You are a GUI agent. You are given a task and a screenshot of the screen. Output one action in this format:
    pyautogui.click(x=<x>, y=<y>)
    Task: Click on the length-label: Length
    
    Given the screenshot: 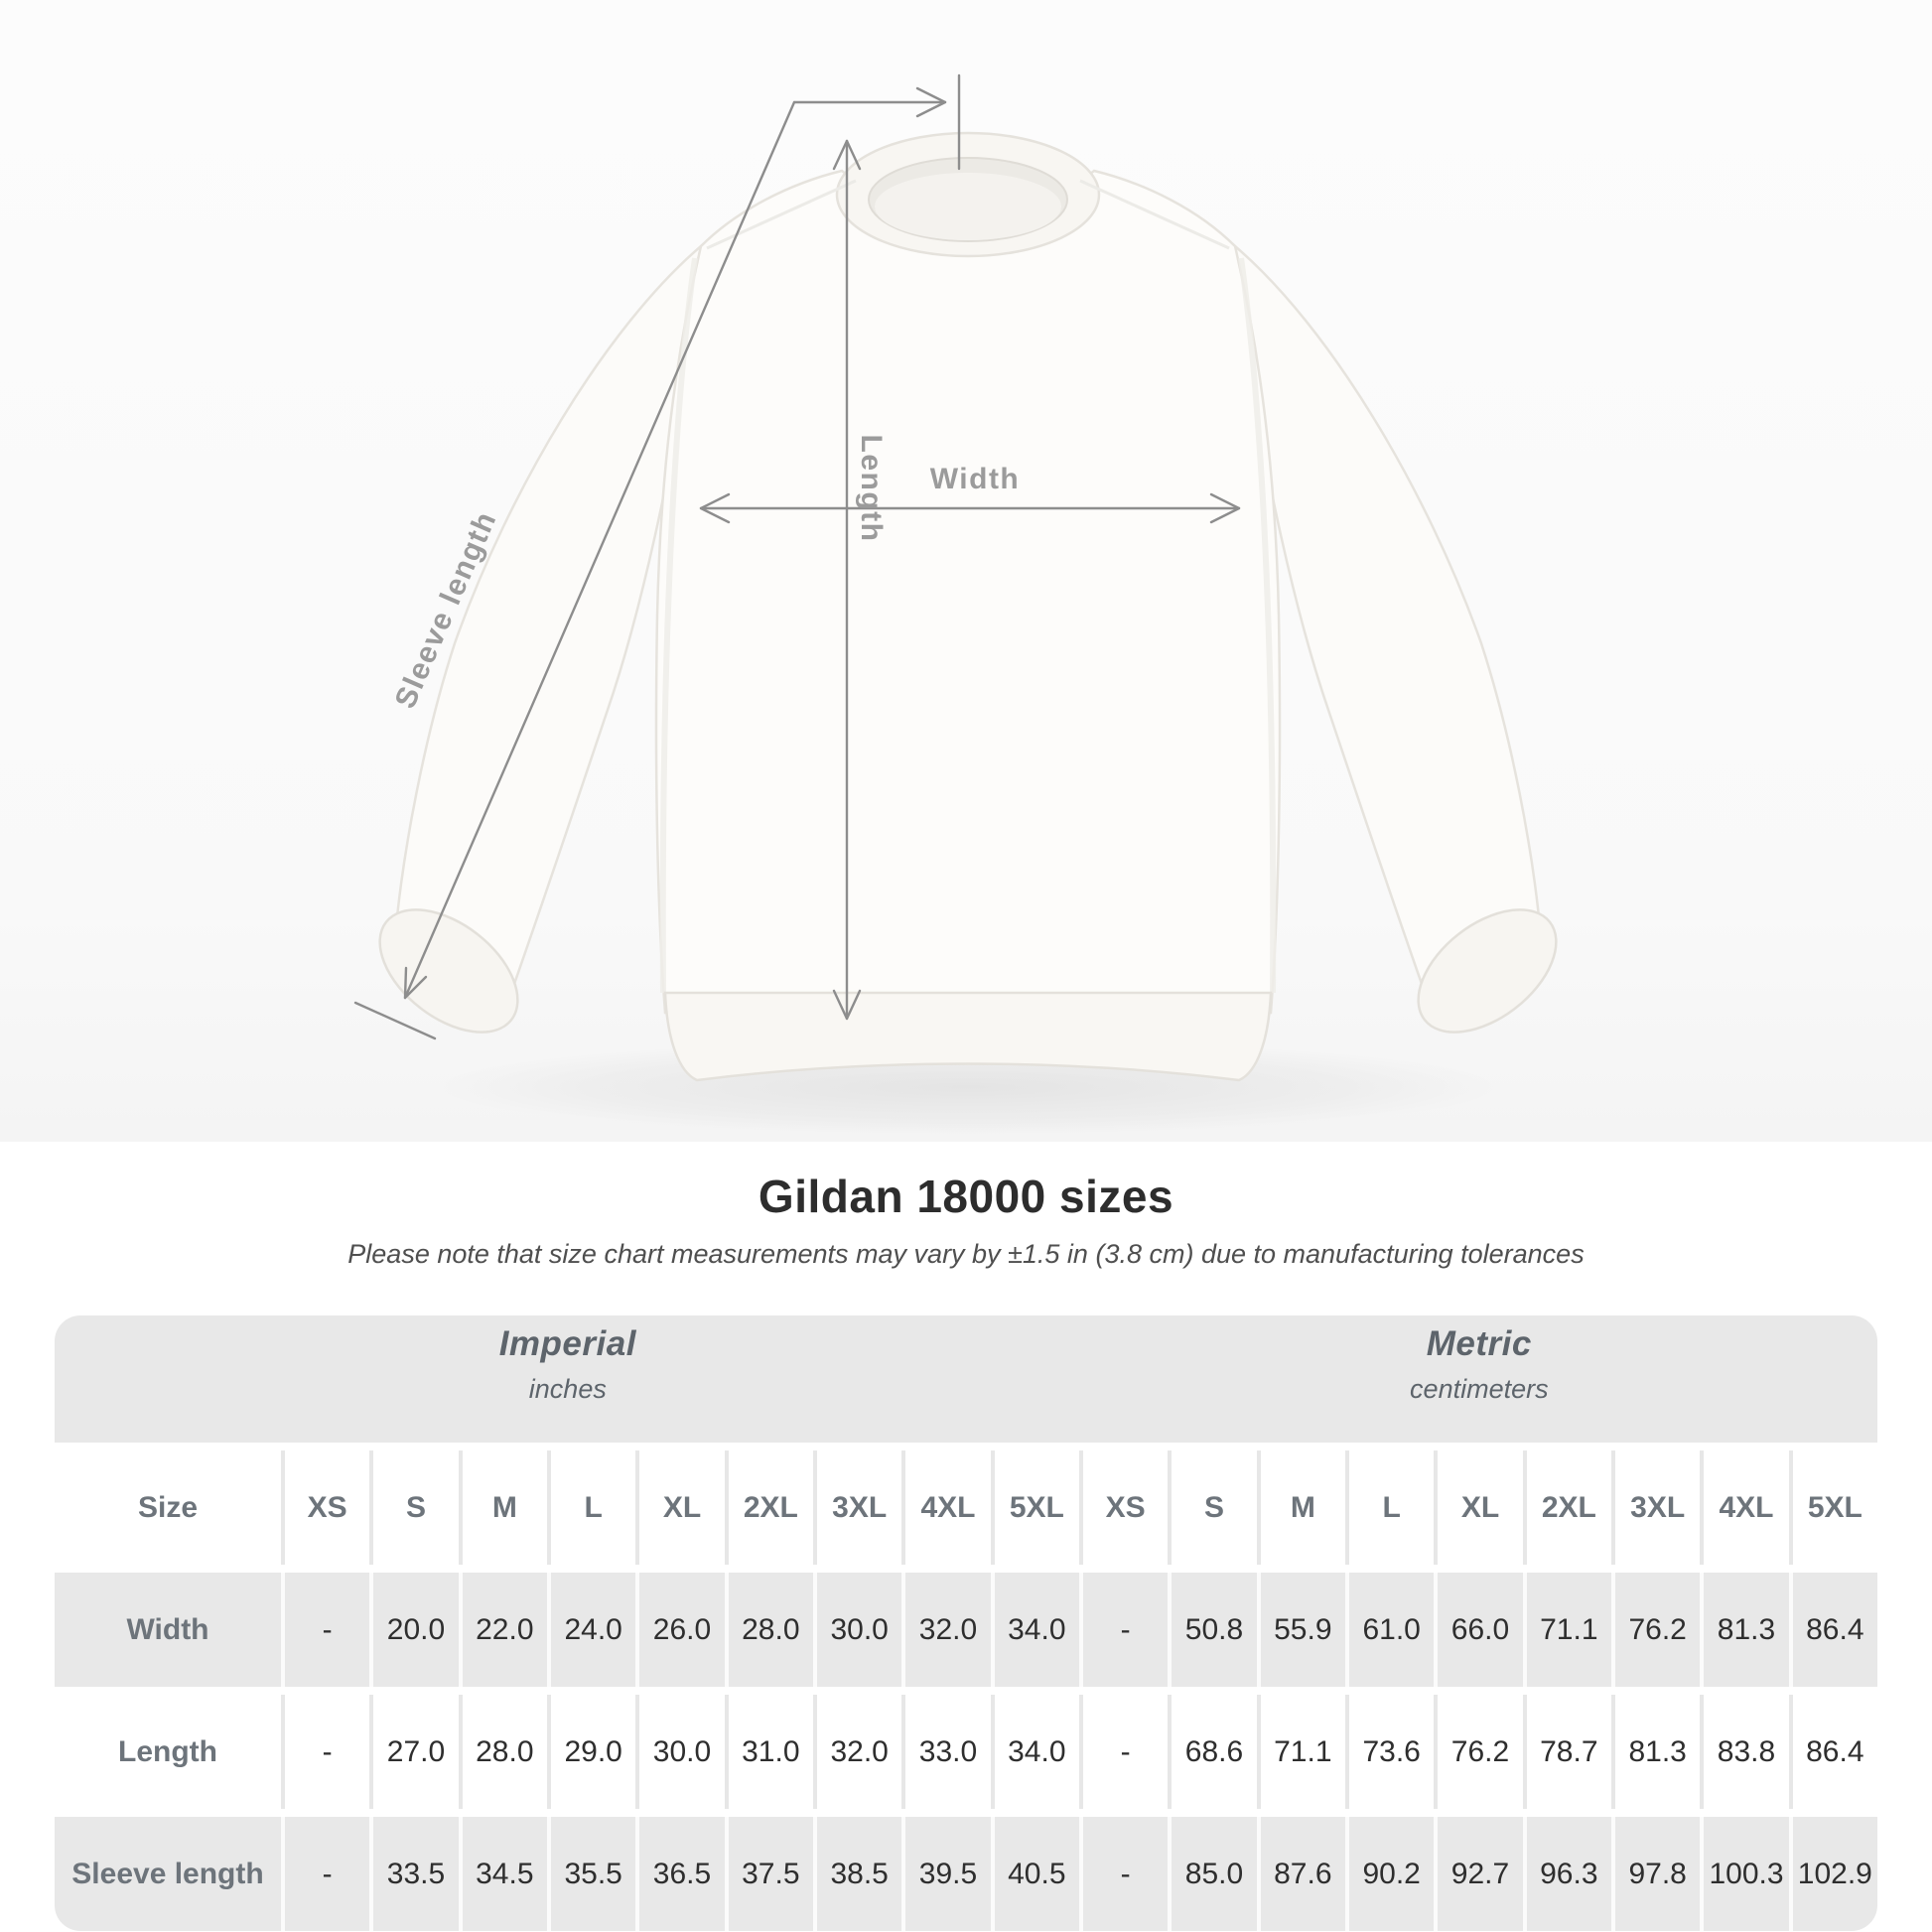 What is the action you would take?
    pyautogui.click(x=872, y=489)
    